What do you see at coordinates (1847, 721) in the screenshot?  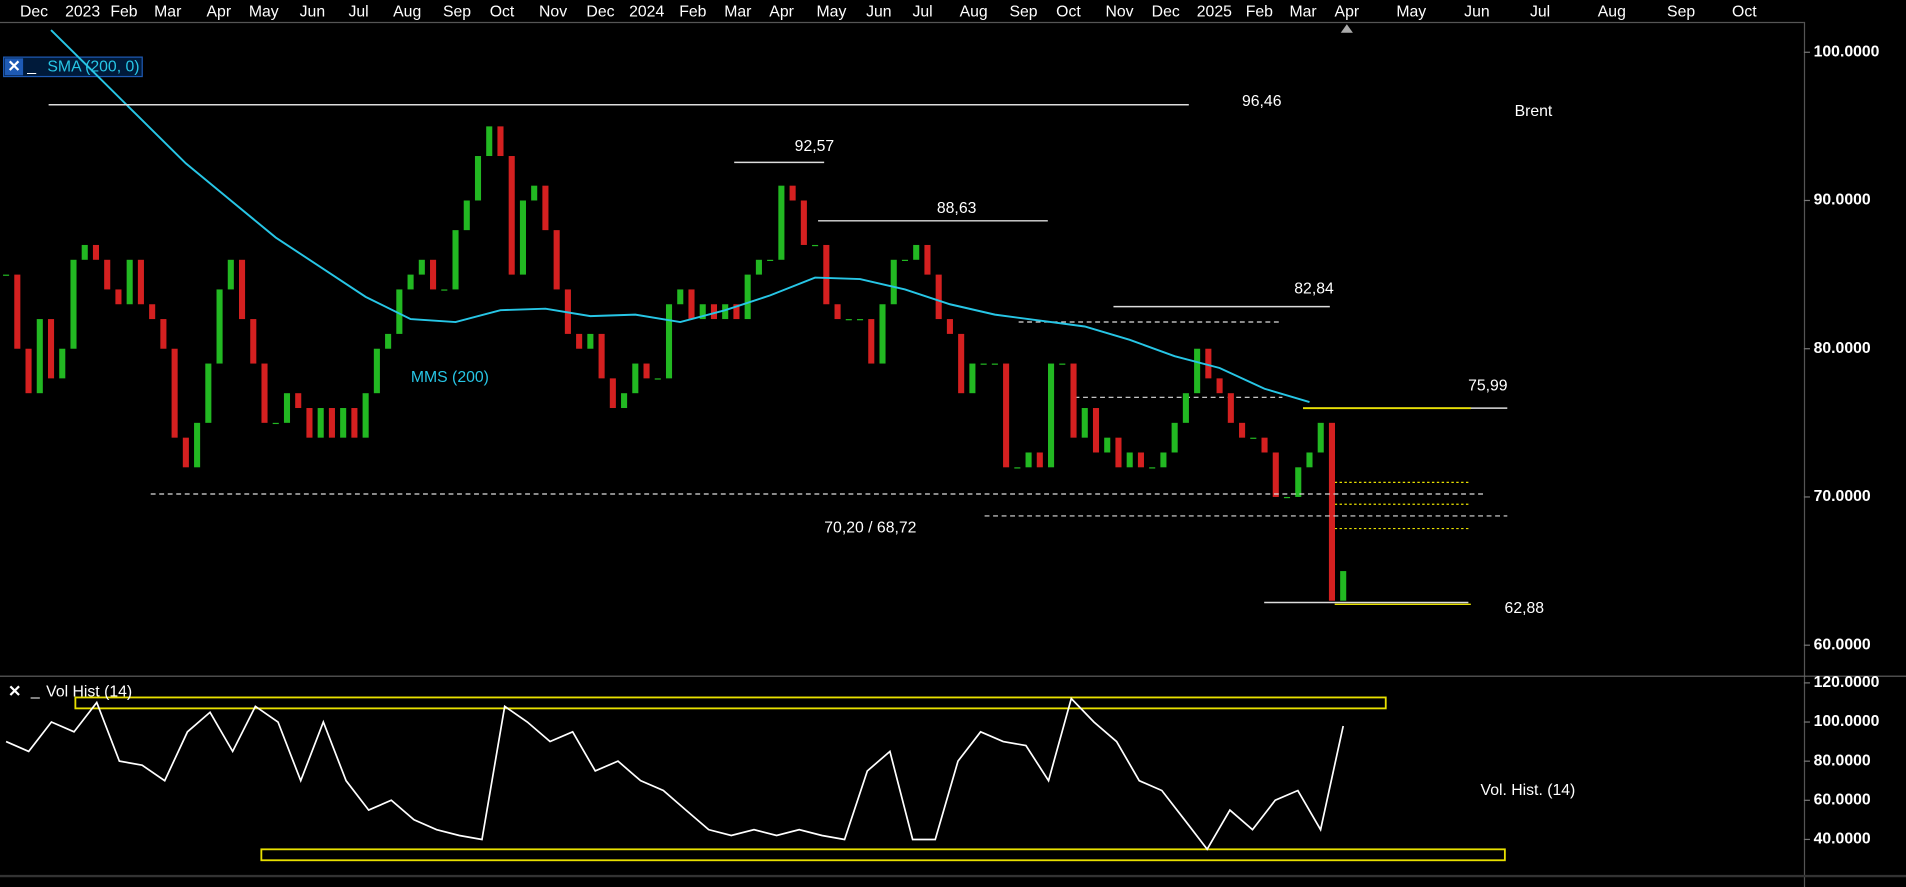 I see `y-tick-label: 100.0000` at bounding box center [1847, 721].